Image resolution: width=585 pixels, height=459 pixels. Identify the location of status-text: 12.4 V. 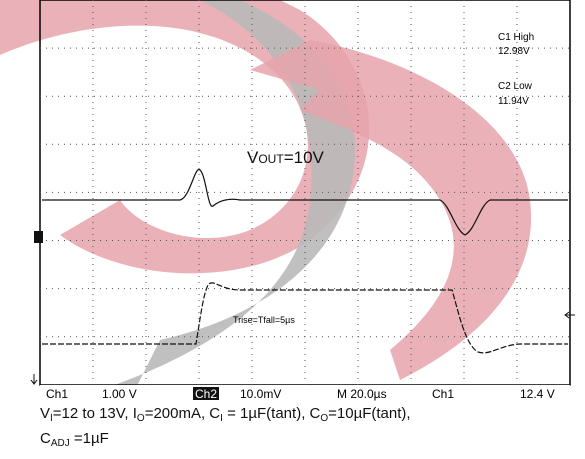
(537, 394).